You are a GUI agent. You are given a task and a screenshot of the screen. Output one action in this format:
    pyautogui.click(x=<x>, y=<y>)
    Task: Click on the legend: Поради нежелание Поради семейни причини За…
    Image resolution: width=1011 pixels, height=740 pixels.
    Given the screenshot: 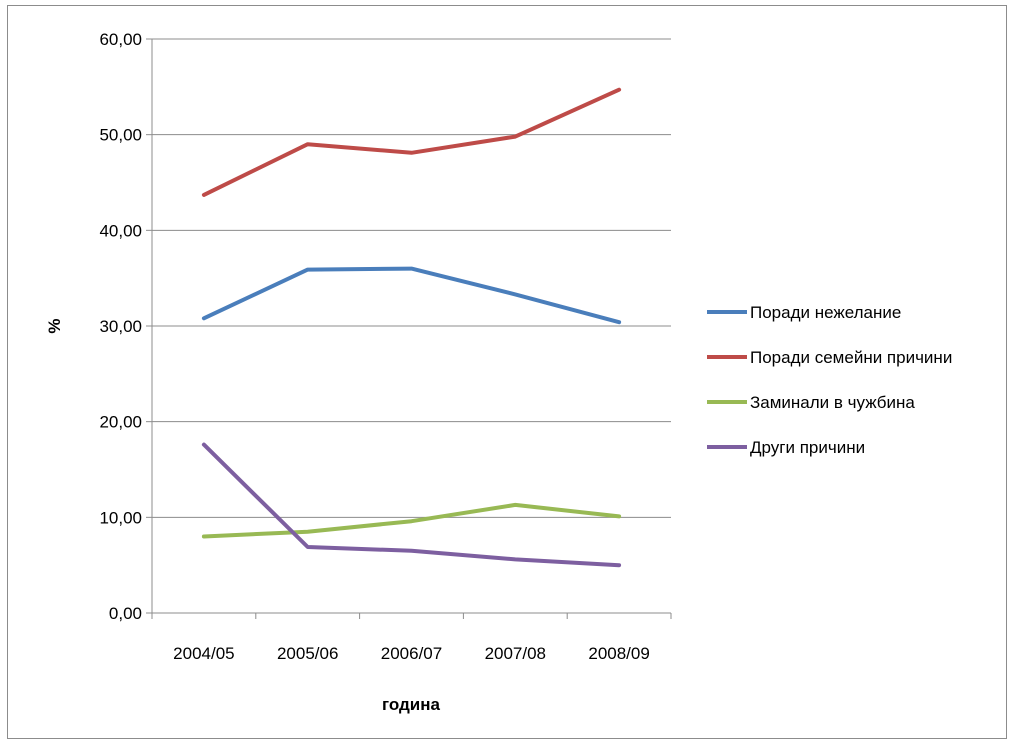 What is the action you would take?
    pyautogui.click(x=829, y=380)
    